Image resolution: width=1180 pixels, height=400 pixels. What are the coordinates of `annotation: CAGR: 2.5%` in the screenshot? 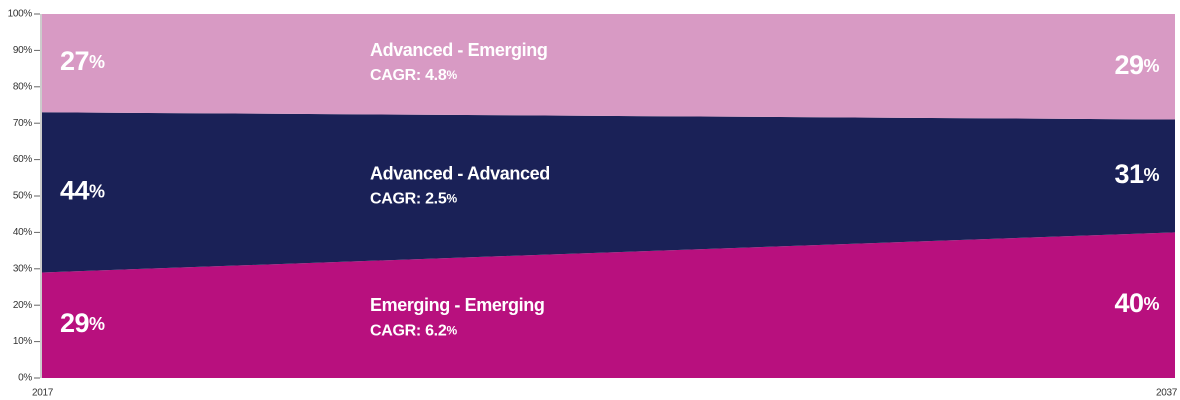 It's located at (413, 199).